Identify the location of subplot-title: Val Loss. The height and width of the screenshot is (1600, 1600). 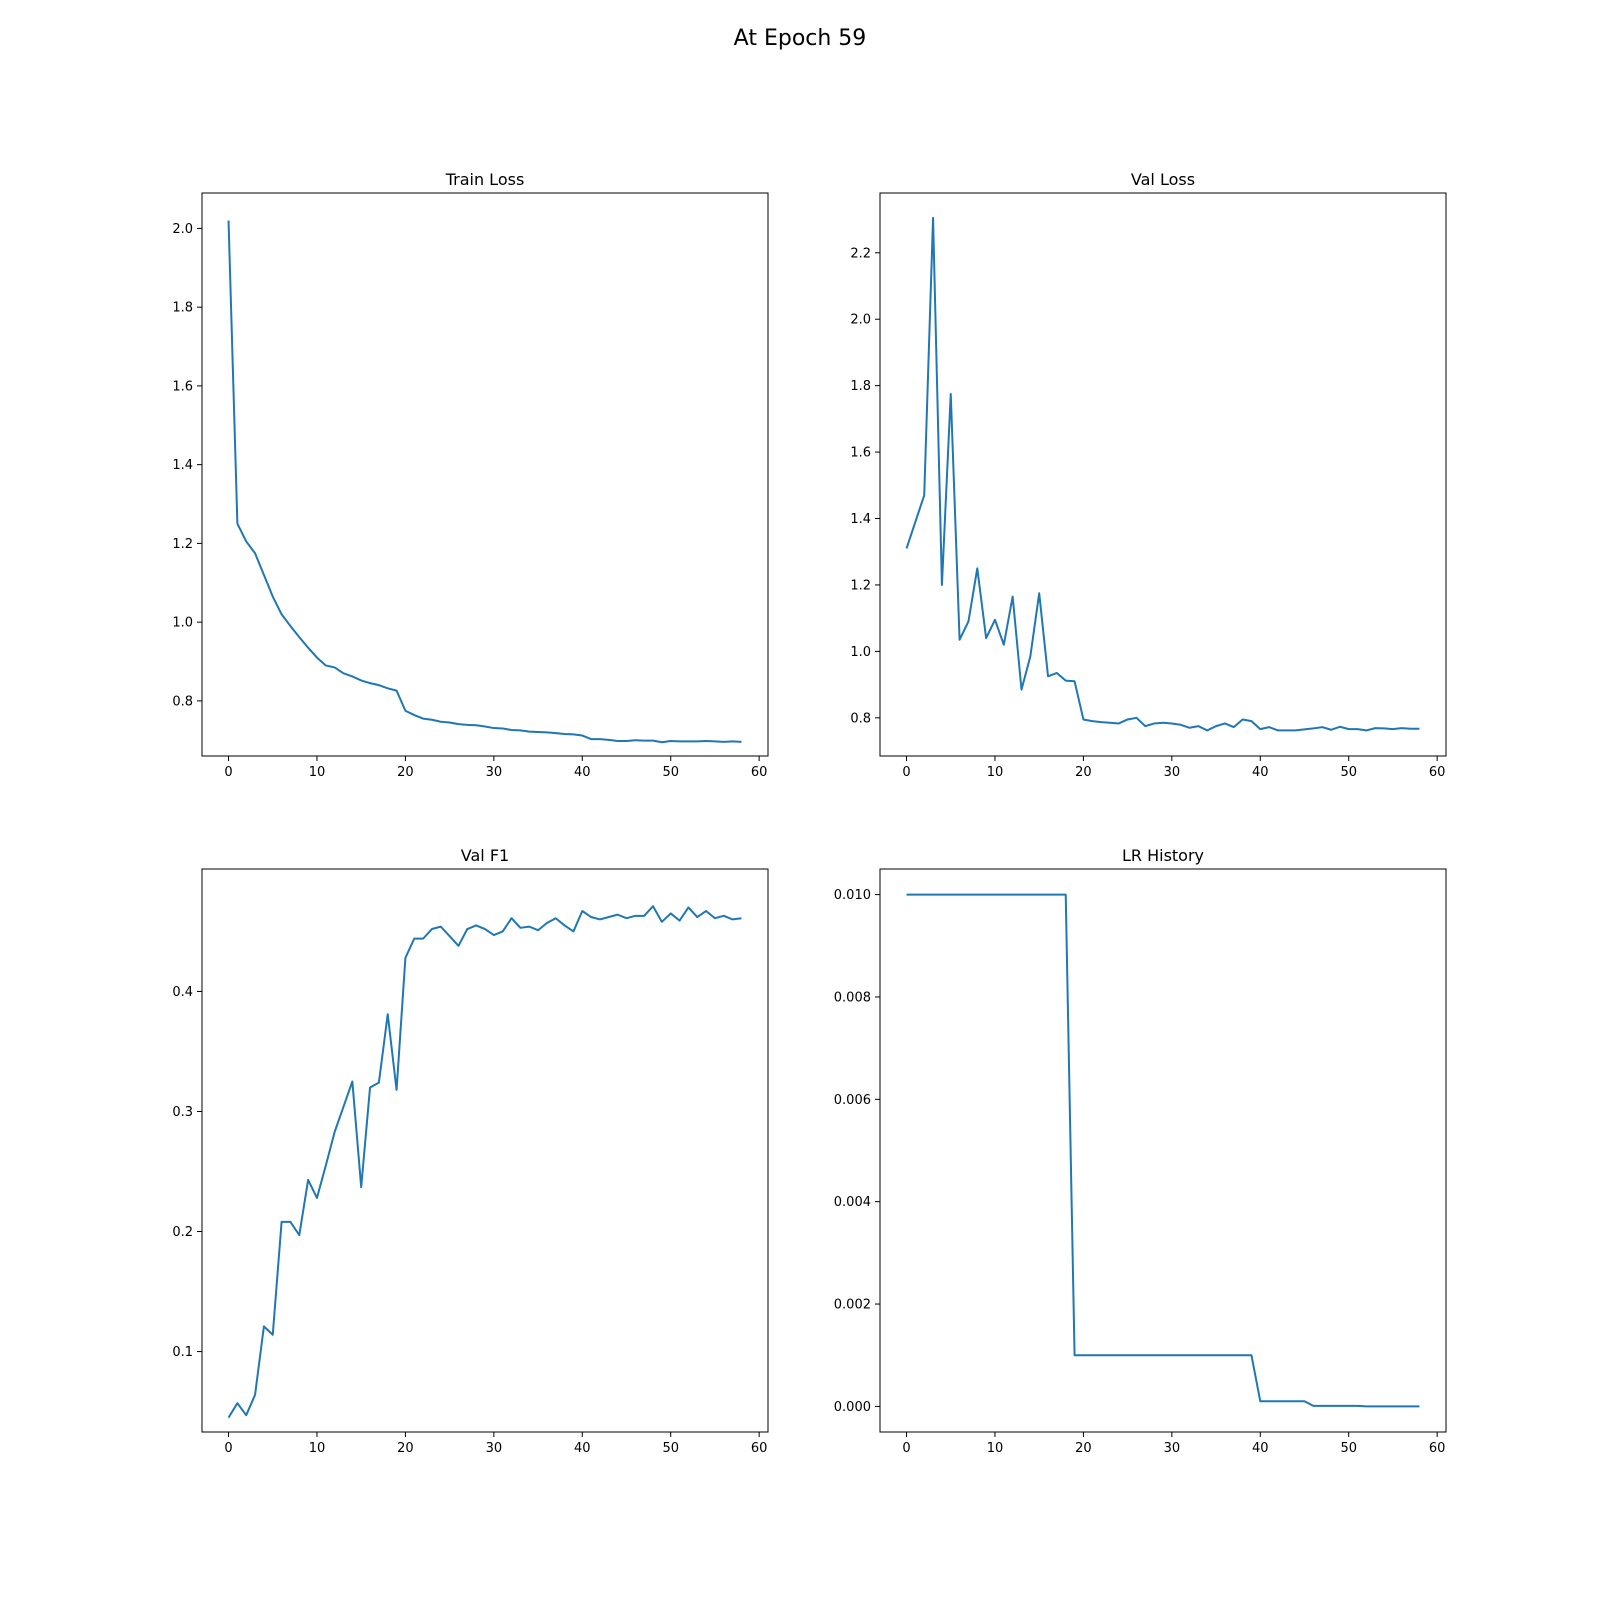
(1163, 179).